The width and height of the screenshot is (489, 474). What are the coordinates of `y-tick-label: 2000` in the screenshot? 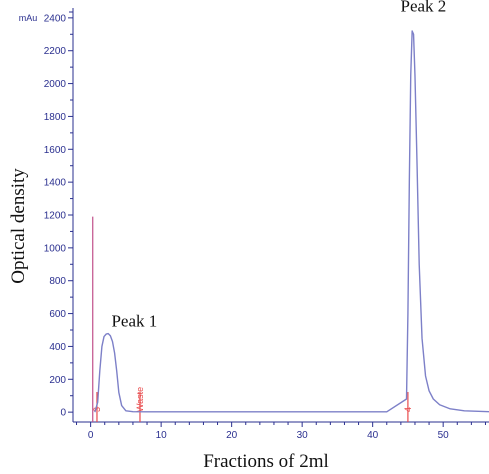 It's located at (55, 84).